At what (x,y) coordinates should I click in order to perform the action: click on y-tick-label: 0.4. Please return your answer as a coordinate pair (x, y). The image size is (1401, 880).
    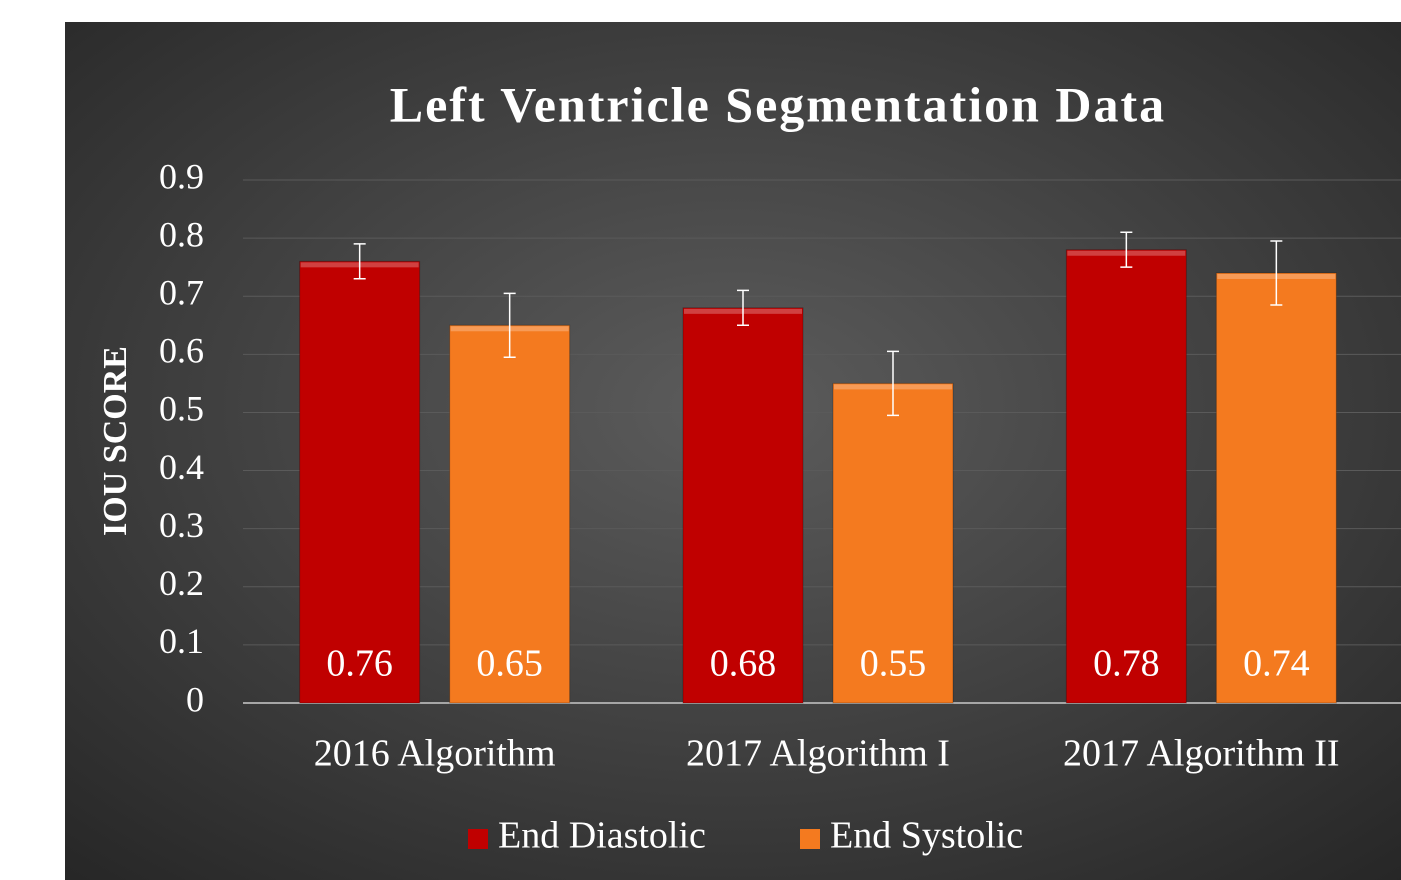
    Looking at the image, I should click on (181, 467).